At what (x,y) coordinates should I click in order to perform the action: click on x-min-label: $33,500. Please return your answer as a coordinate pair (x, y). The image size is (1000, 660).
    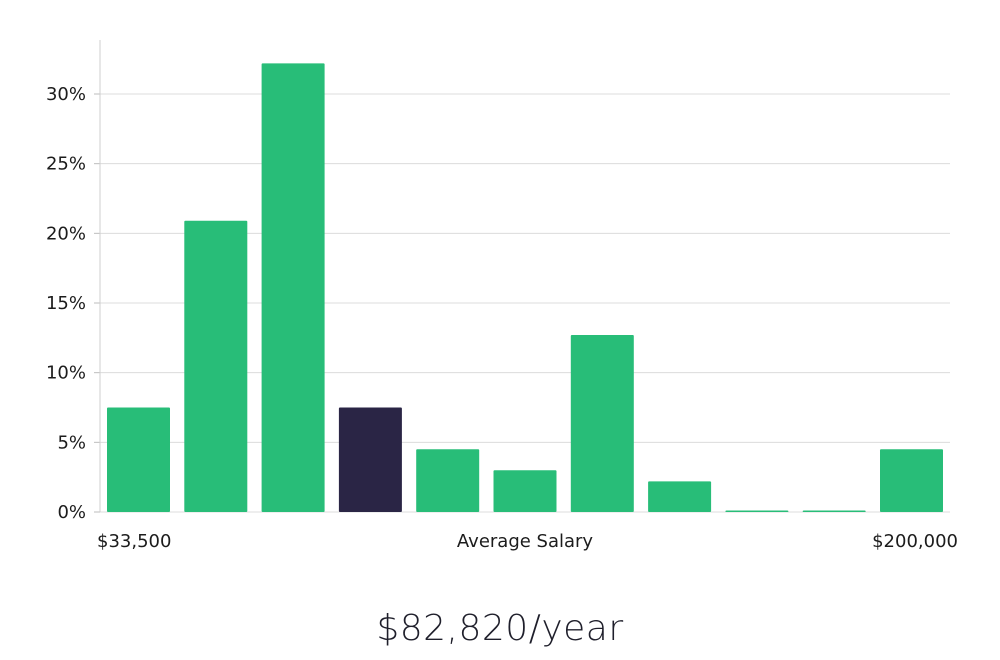
    Looking at the image, I should click on (134, 541).